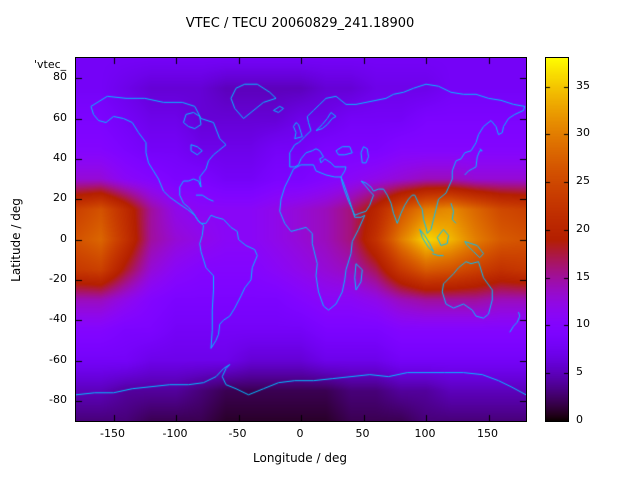  Describe the element at coordinates (58, 319) in the screenshot. I see `y-tick-label: -40` at that location.